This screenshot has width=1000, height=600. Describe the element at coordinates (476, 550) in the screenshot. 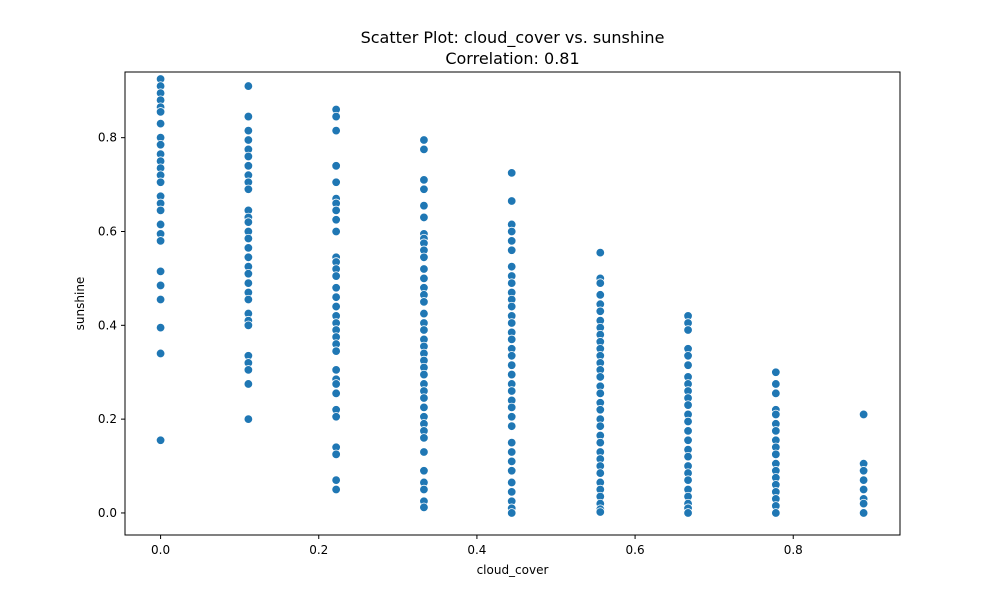

I see `x-tick-label: 0.4` at that location.